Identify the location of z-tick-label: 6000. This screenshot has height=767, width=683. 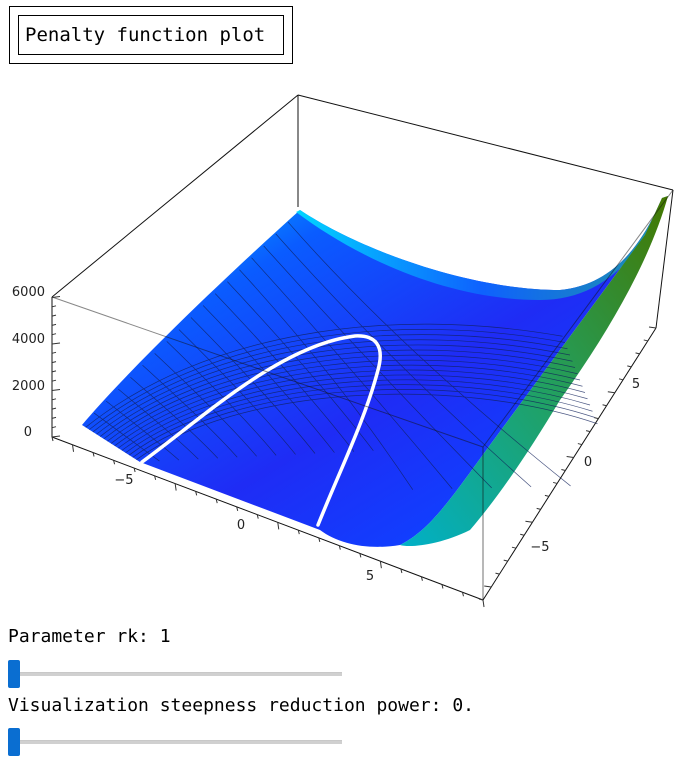
(28, 292).